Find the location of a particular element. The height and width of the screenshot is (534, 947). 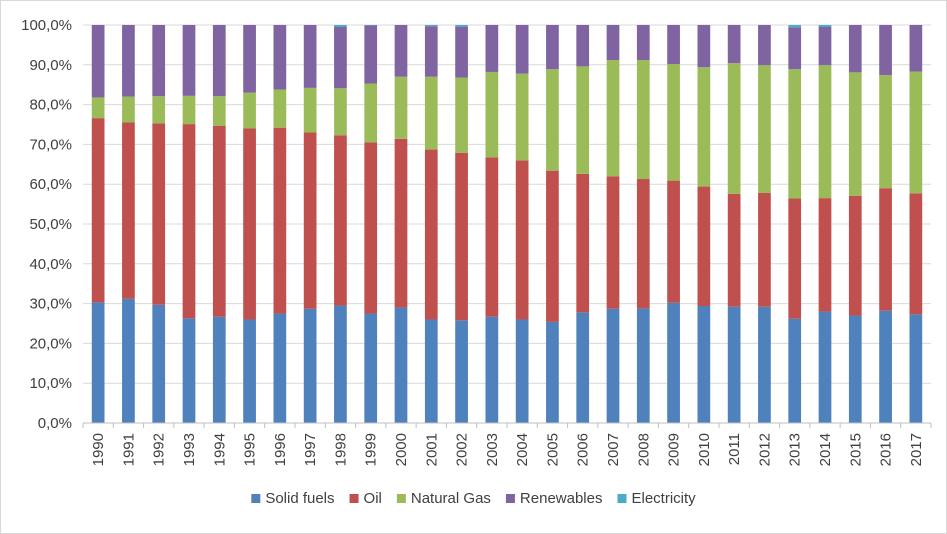

y-tick-label: 90,0% is located at coordinates (50, 65).